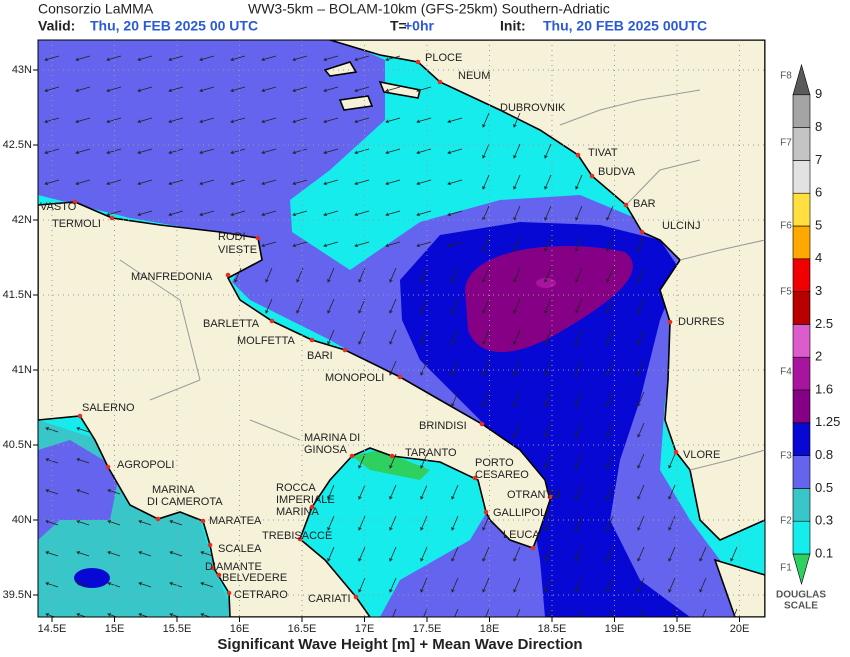  Describe the element at coordinates (261, 595) in the screenshot. I see `place-label: CETRARO` at that location.